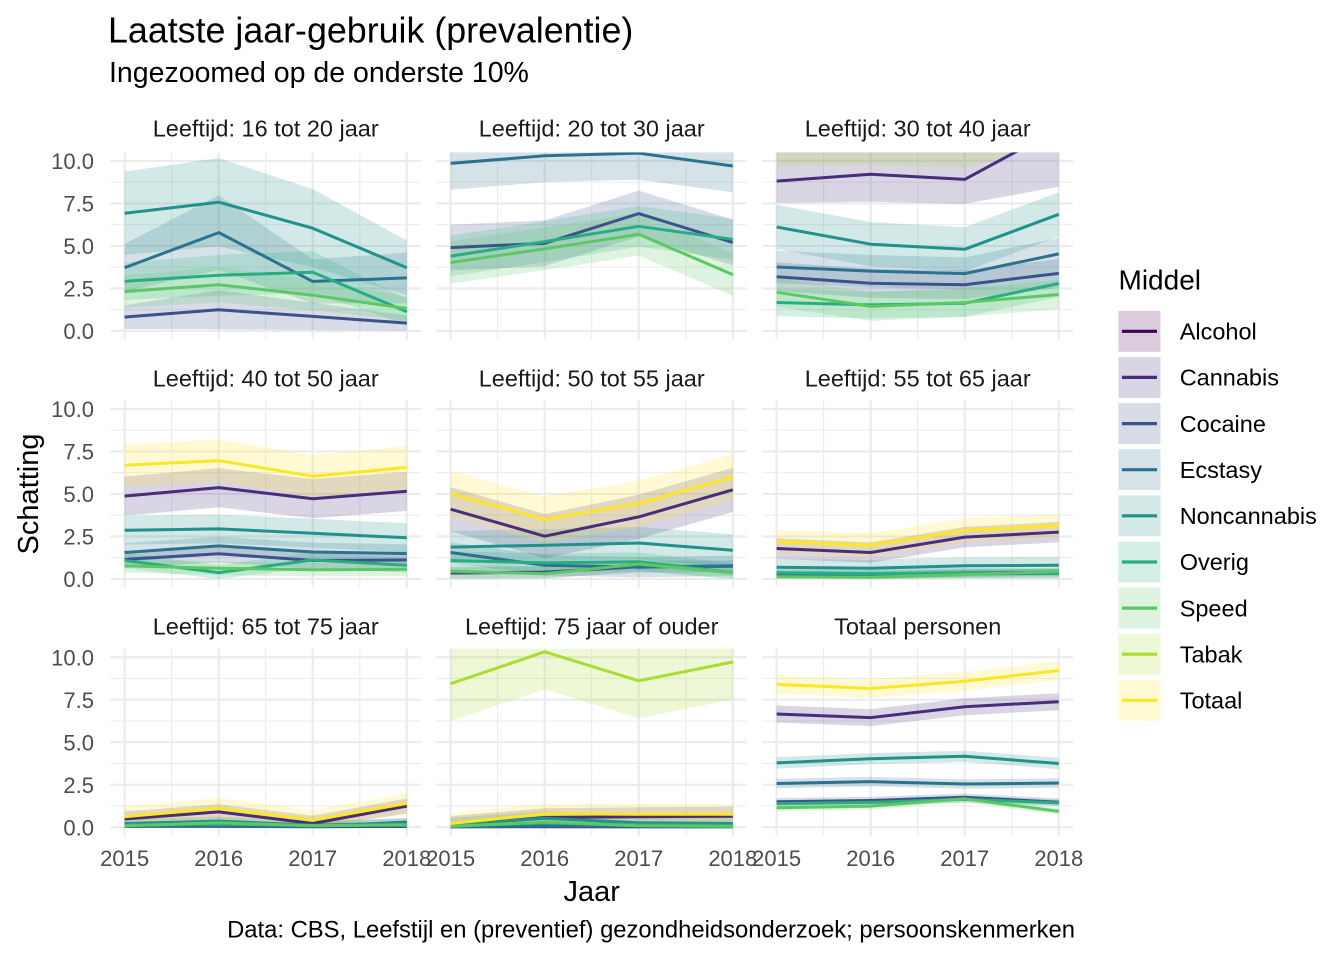 The height and width of the screenshot is (960, 1344). Describe the element at coordinates (1214, 562) in the screenshot. I see `svg-text: Overig` at that location.